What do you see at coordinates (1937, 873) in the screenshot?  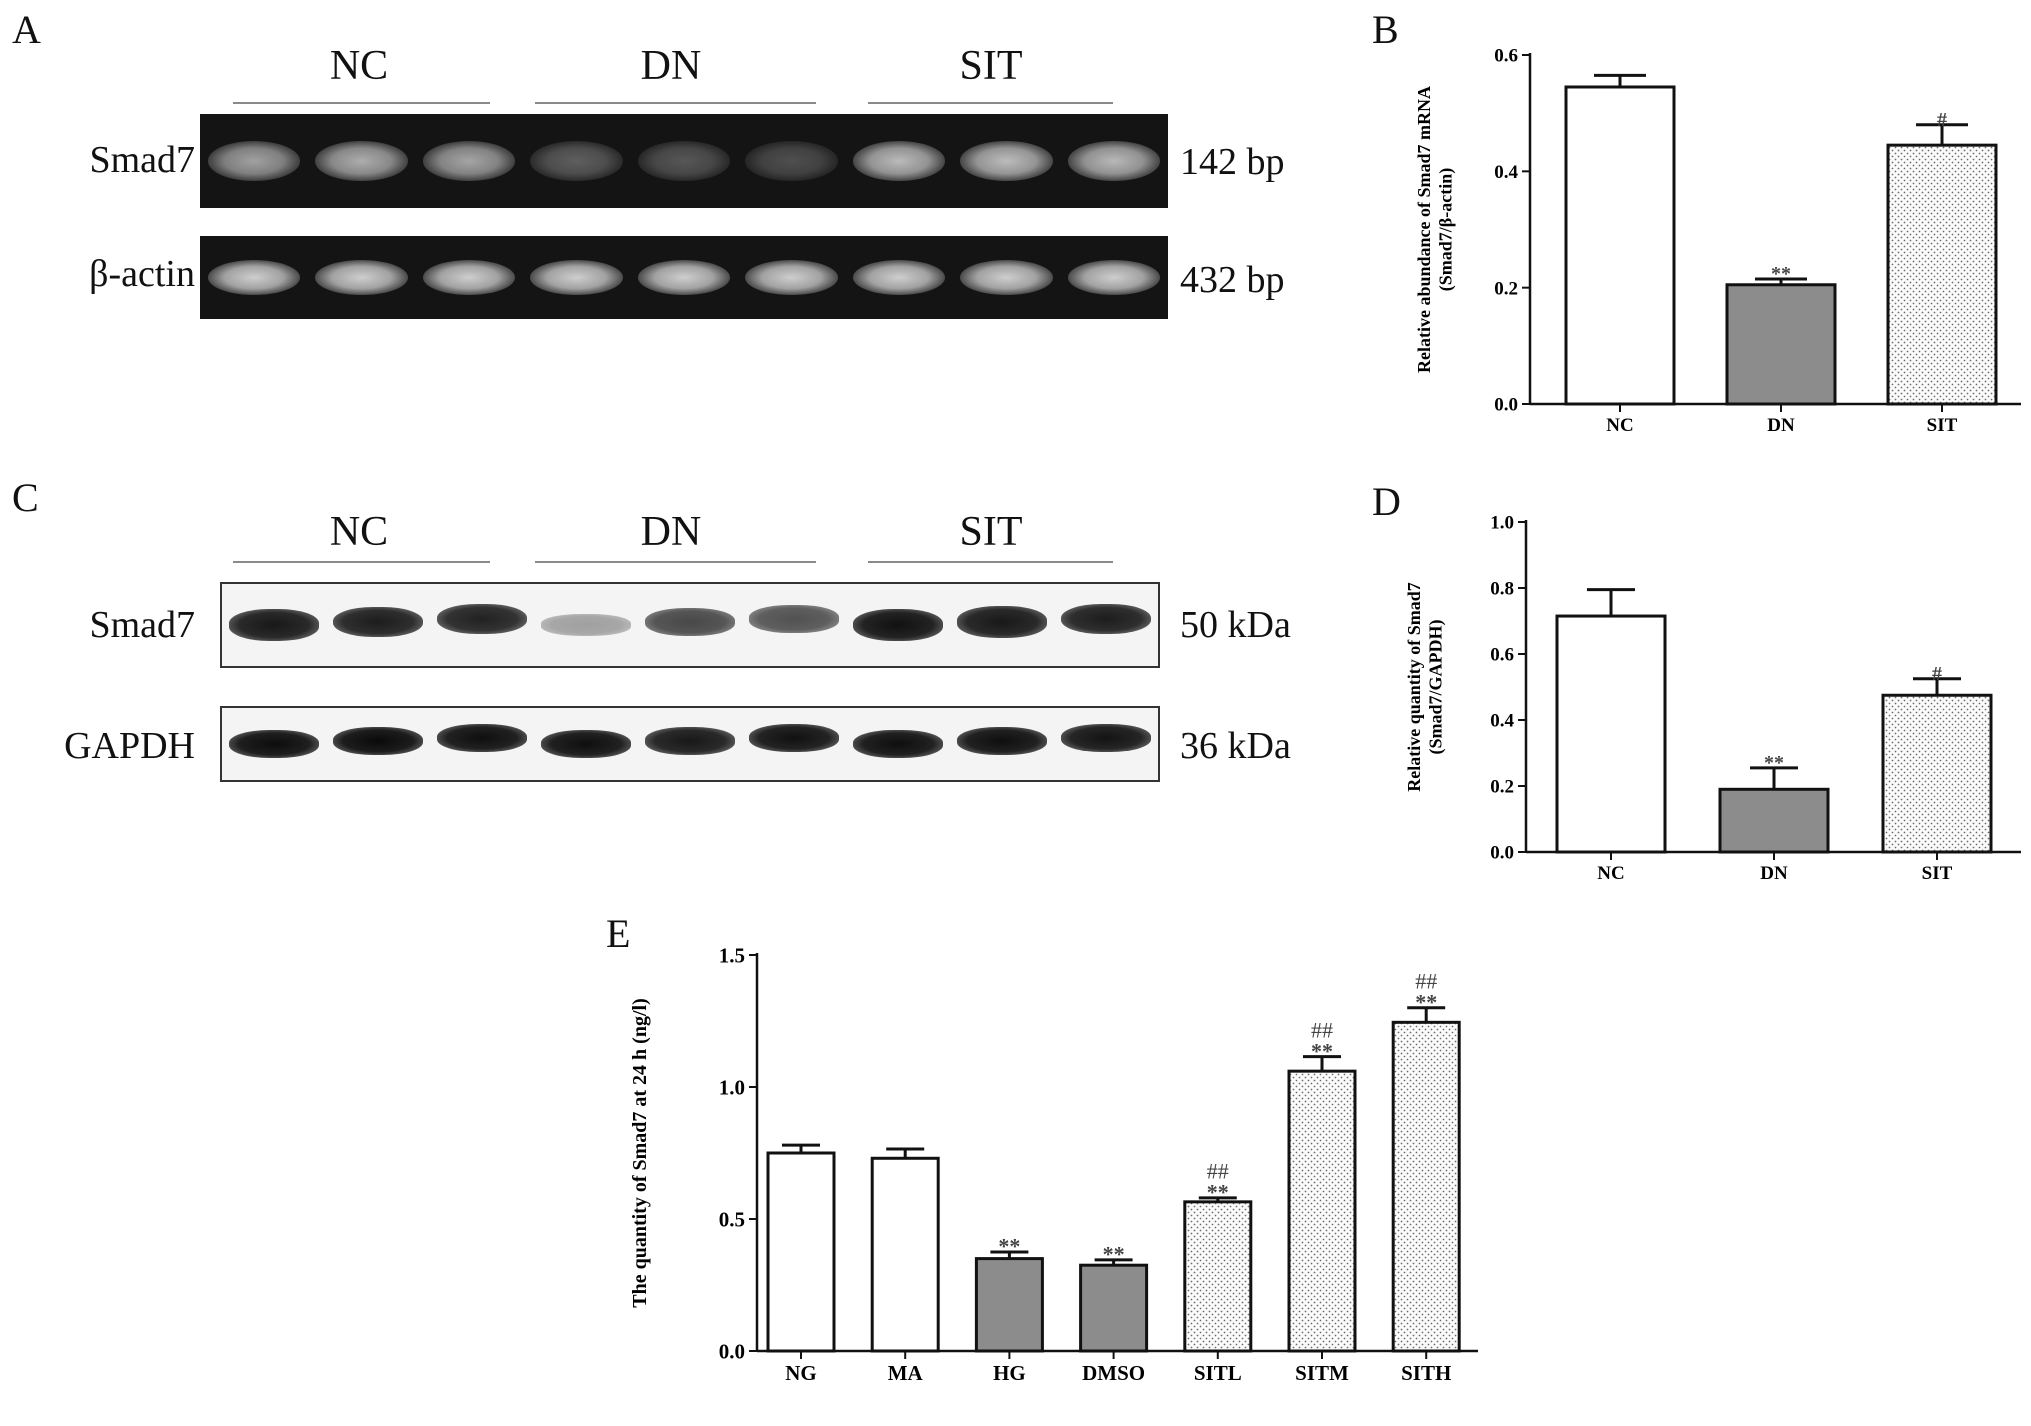 I see `chart-d-xtick-label-sit: SIT` at bounding box center [1937, 873].